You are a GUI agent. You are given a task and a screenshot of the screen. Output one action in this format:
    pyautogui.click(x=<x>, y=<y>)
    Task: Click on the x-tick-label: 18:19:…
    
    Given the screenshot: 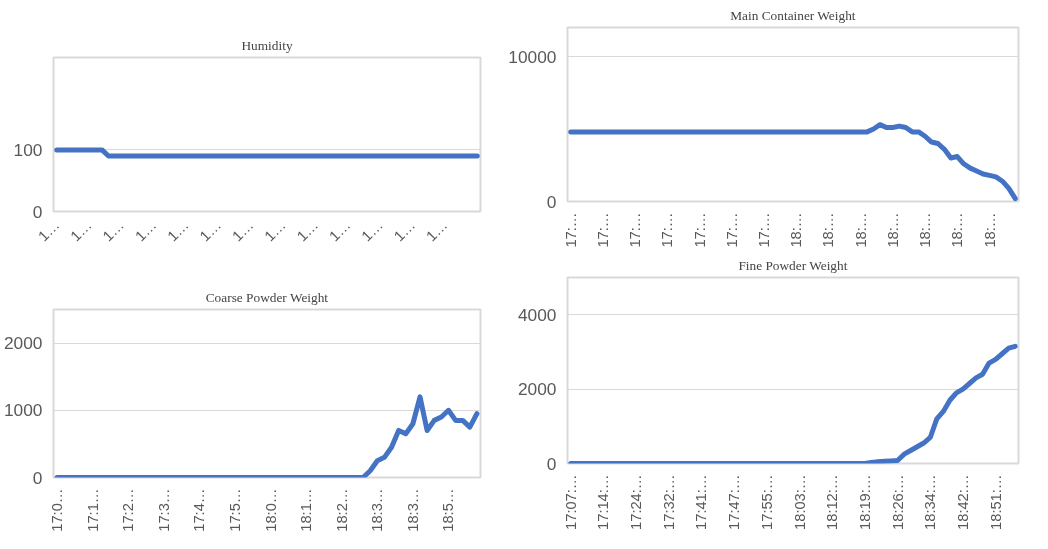 What is the action you would take?
    pyautogui.click(x=864, y=502)
    